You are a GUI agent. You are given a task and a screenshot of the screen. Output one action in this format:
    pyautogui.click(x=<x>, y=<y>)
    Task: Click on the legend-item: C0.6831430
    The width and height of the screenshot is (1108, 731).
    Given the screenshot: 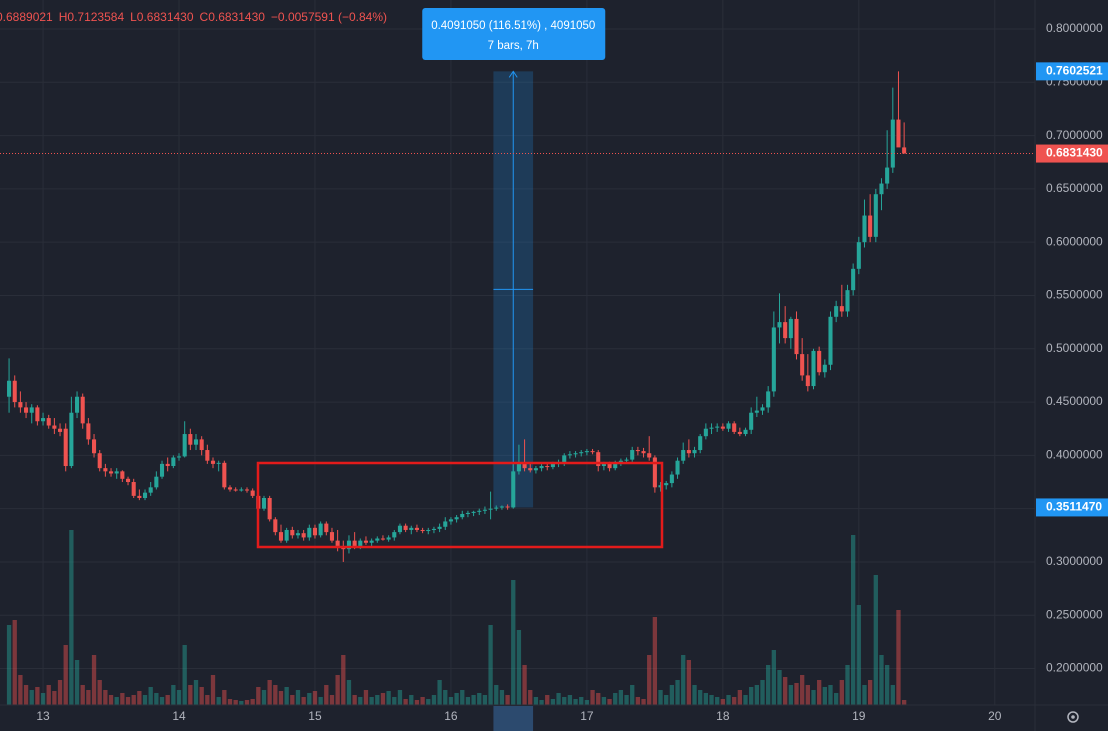 What is the action you would take?
    pyautogui.click(x=233, y=17)
    